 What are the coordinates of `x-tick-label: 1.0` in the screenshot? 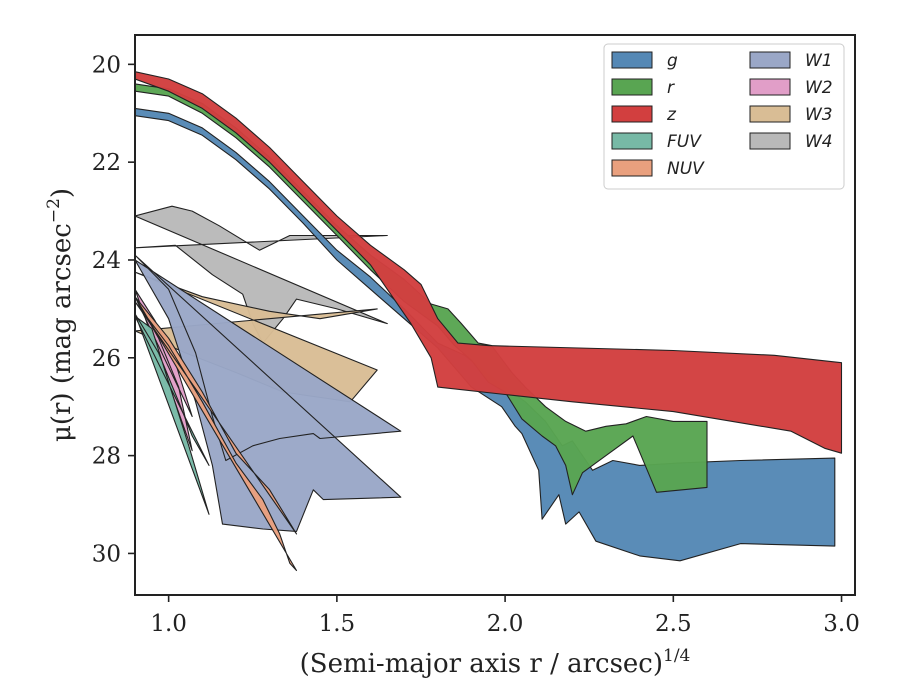 It's located at (168, 624).